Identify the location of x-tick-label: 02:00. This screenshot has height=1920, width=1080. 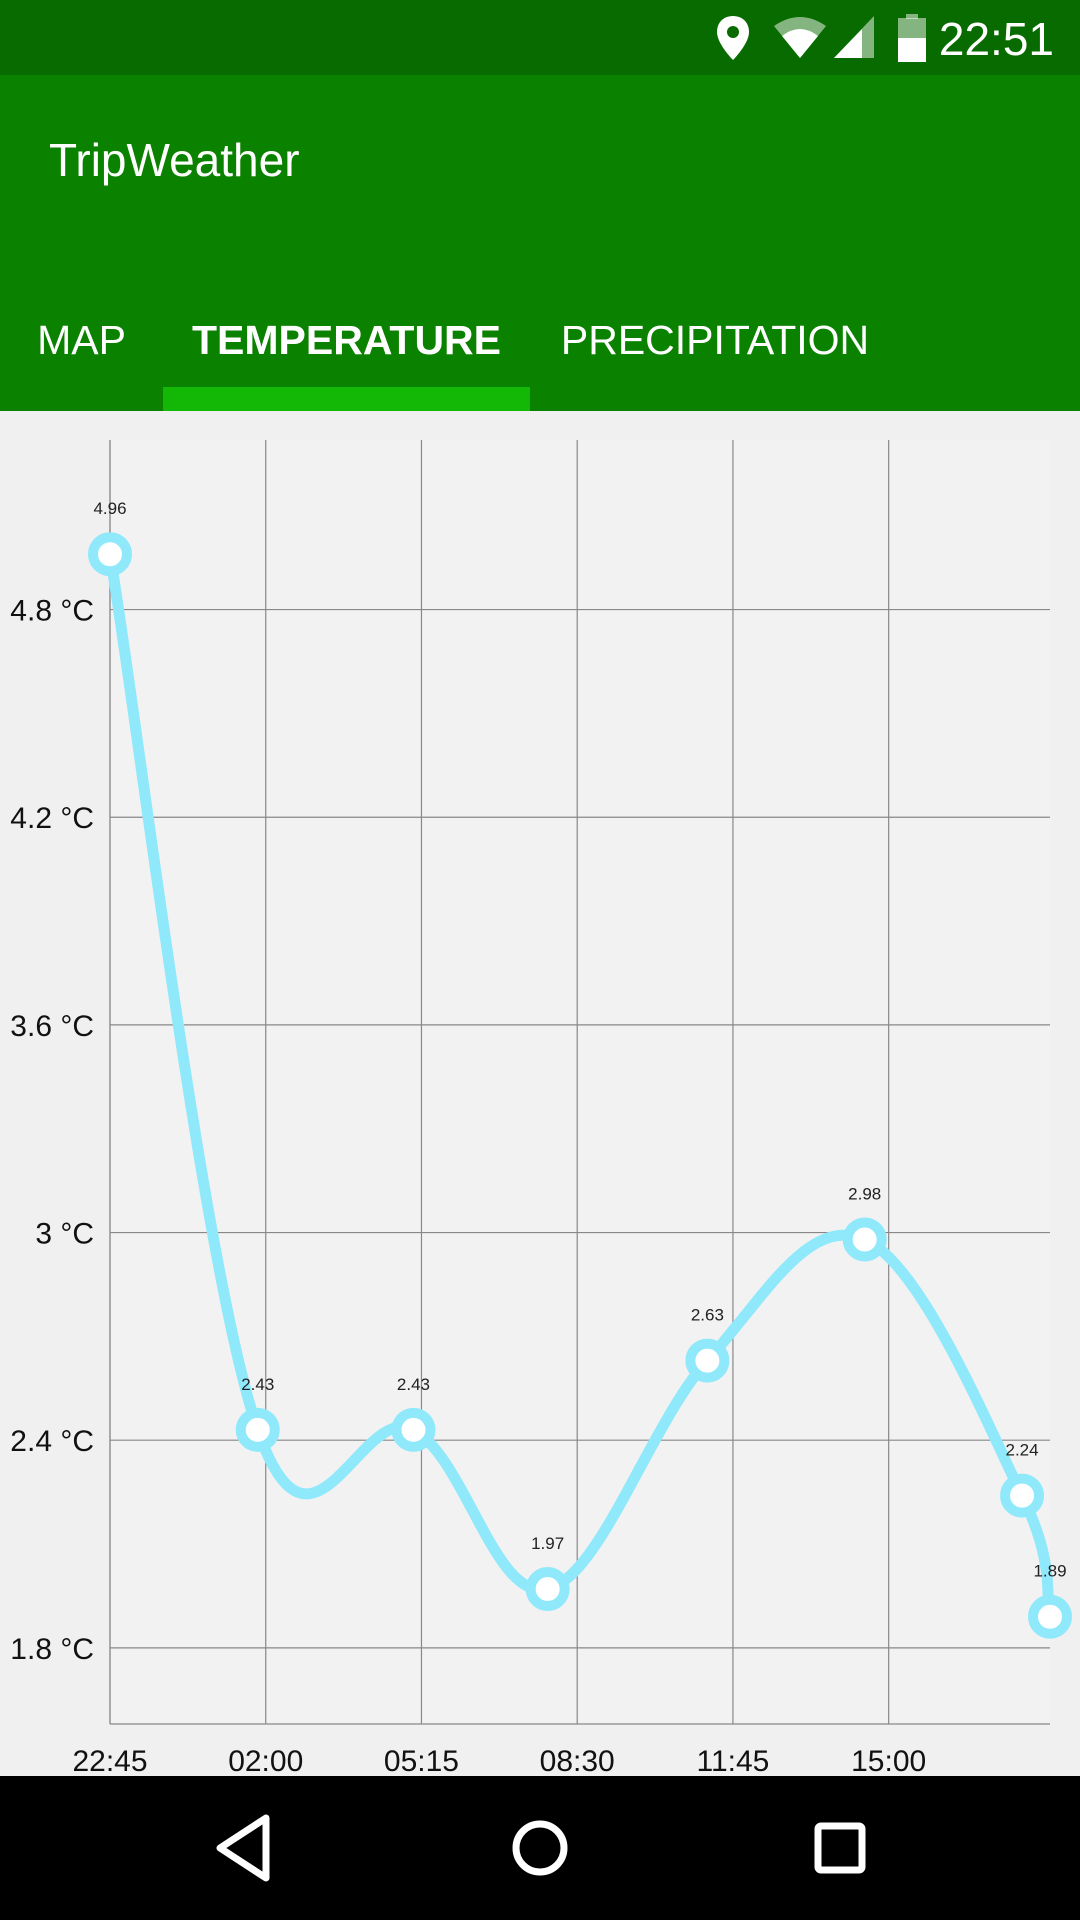
(265, 1760).